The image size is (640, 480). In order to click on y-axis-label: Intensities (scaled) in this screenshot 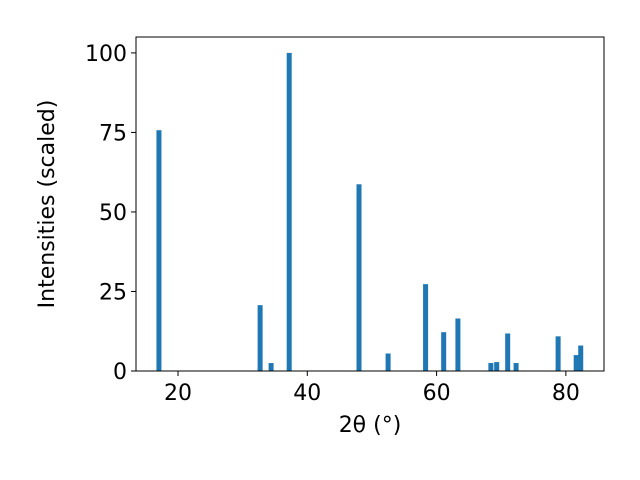, I will do `click(47, 204)`.